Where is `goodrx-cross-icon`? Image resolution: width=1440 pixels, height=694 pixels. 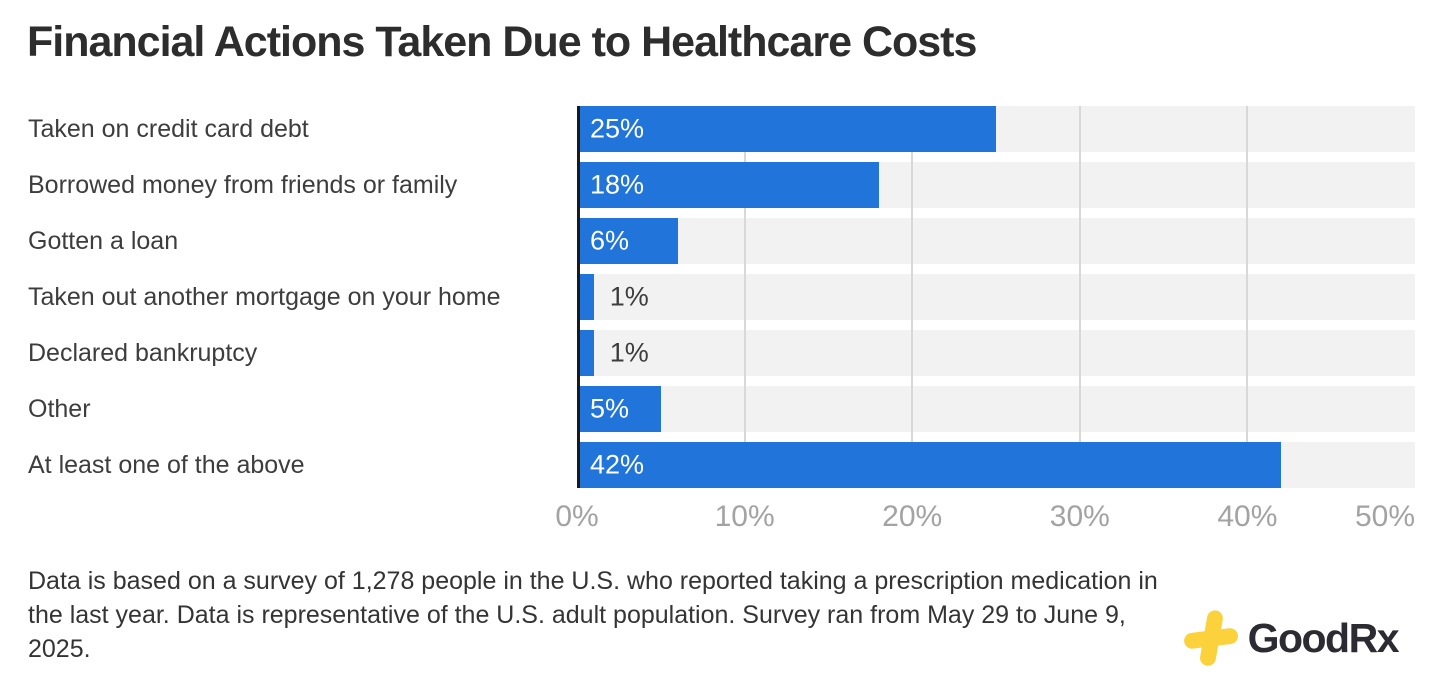 goodrx-cross-icon is located at coordinates (1210, 638).